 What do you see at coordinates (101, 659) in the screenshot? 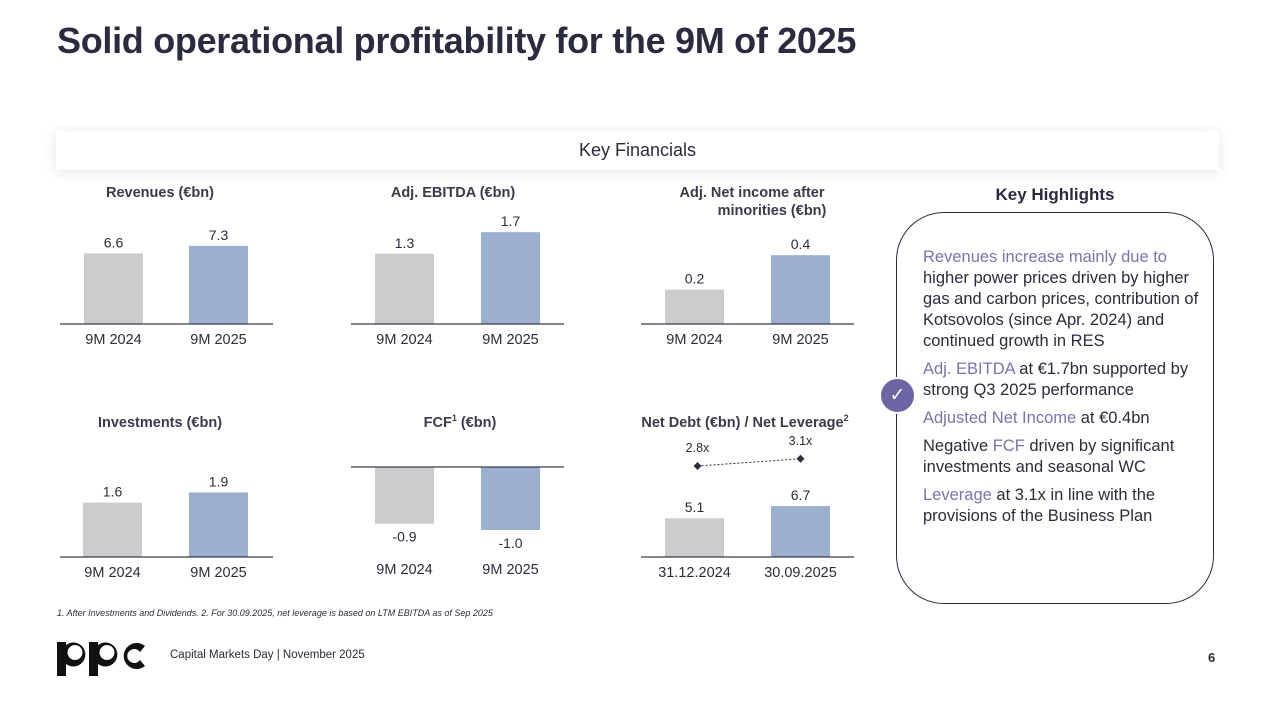
I see `ppc-logo` at bounding box center [101, 659].